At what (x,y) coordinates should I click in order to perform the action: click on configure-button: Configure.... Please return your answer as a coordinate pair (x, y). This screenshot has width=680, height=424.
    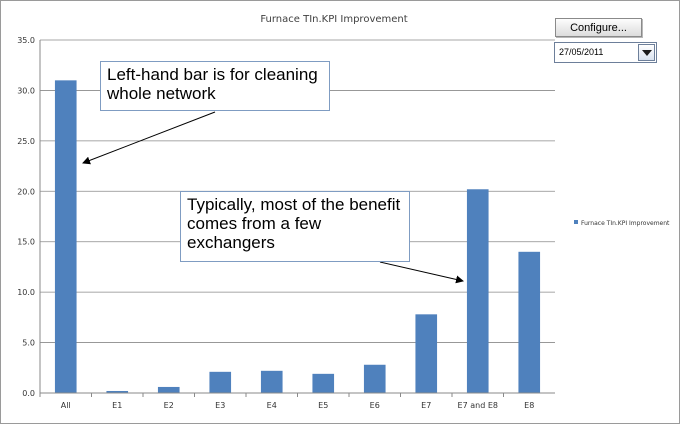
    Looking at the image, I should click on (598, 27).